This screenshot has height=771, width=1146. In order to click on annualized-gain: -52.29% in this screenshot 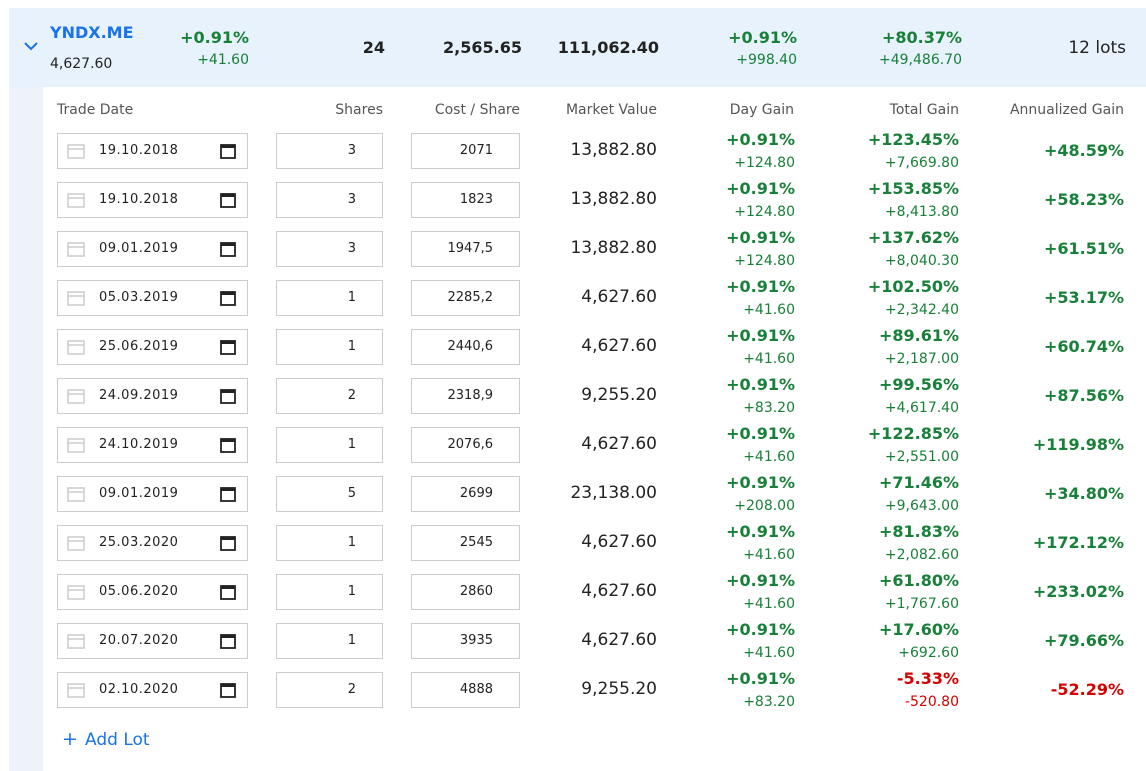, I will do `click(1087, 689)`.